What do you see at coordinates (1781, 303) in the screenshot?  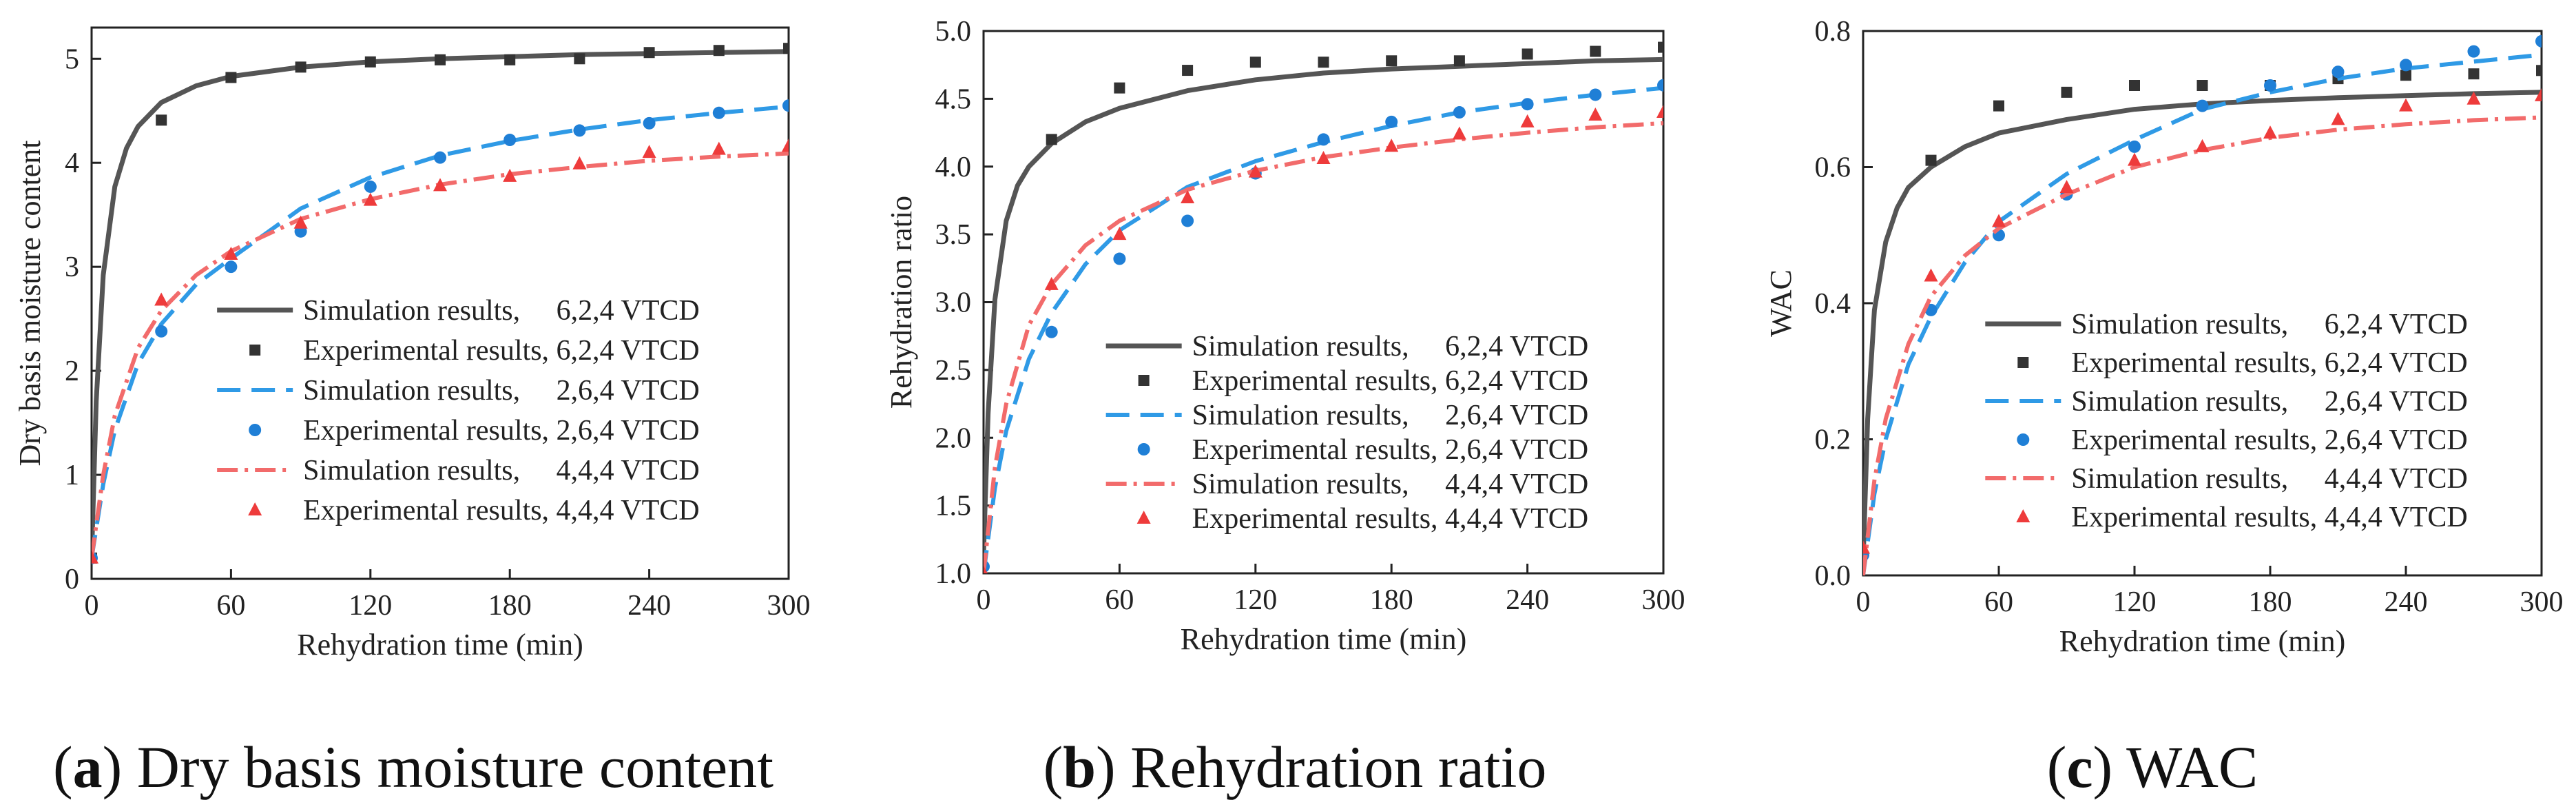 I see `y-axis-label: WAC` at bounding box center [1781, 303].